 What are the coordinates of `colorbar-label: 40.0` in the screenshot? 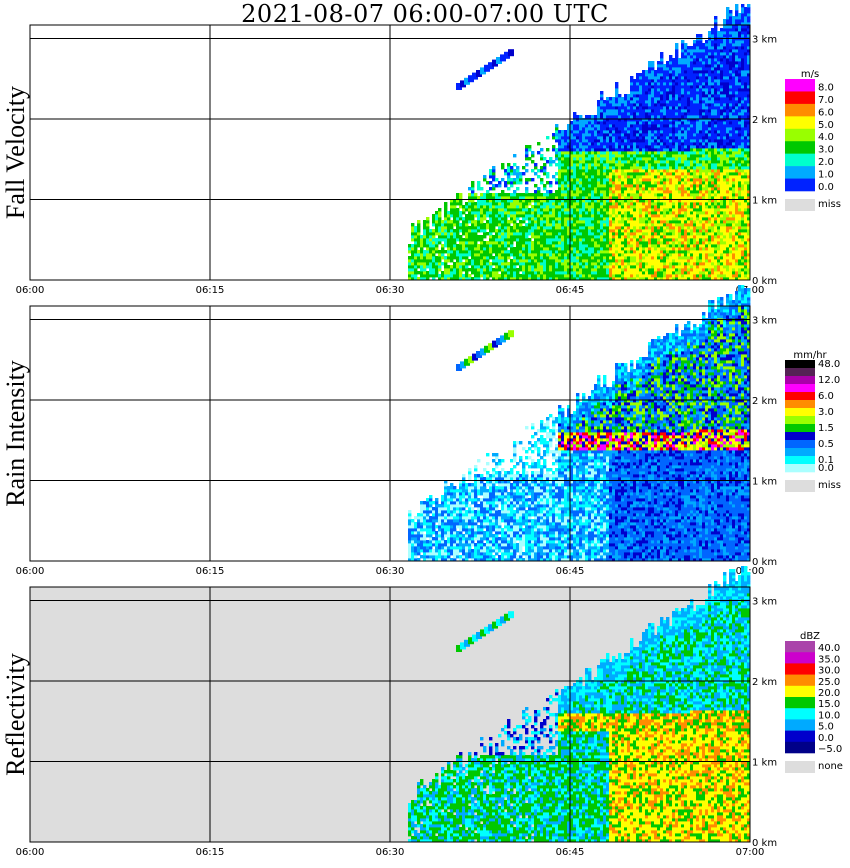 It's located at (829, 648).